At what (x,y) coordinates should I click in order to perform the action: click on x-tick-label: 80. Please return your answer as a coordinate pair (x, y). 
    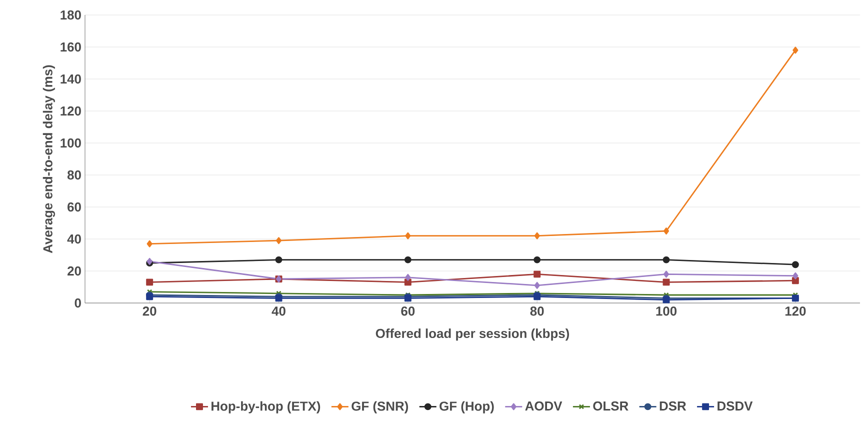
    Looking at the image, I should click on (537, 311).